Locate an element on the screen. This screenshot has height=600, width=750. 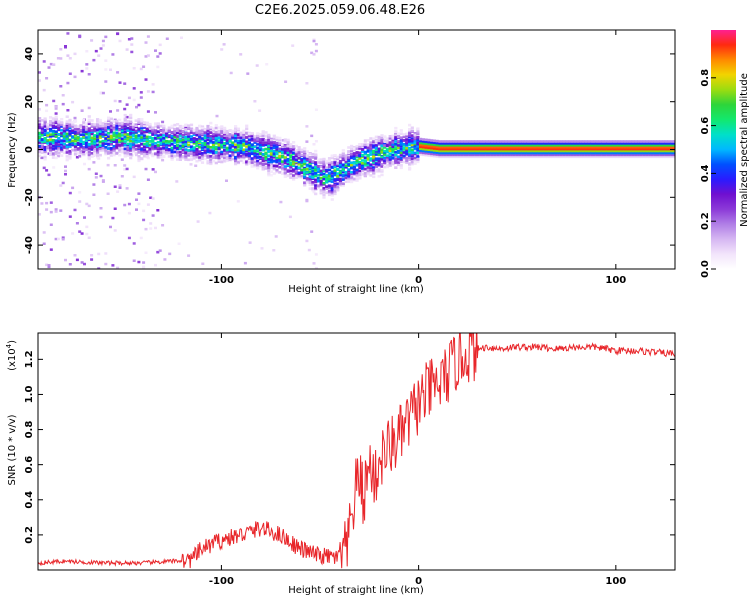
y-tick-label: 0.4 is located at coordinates (29, 500).